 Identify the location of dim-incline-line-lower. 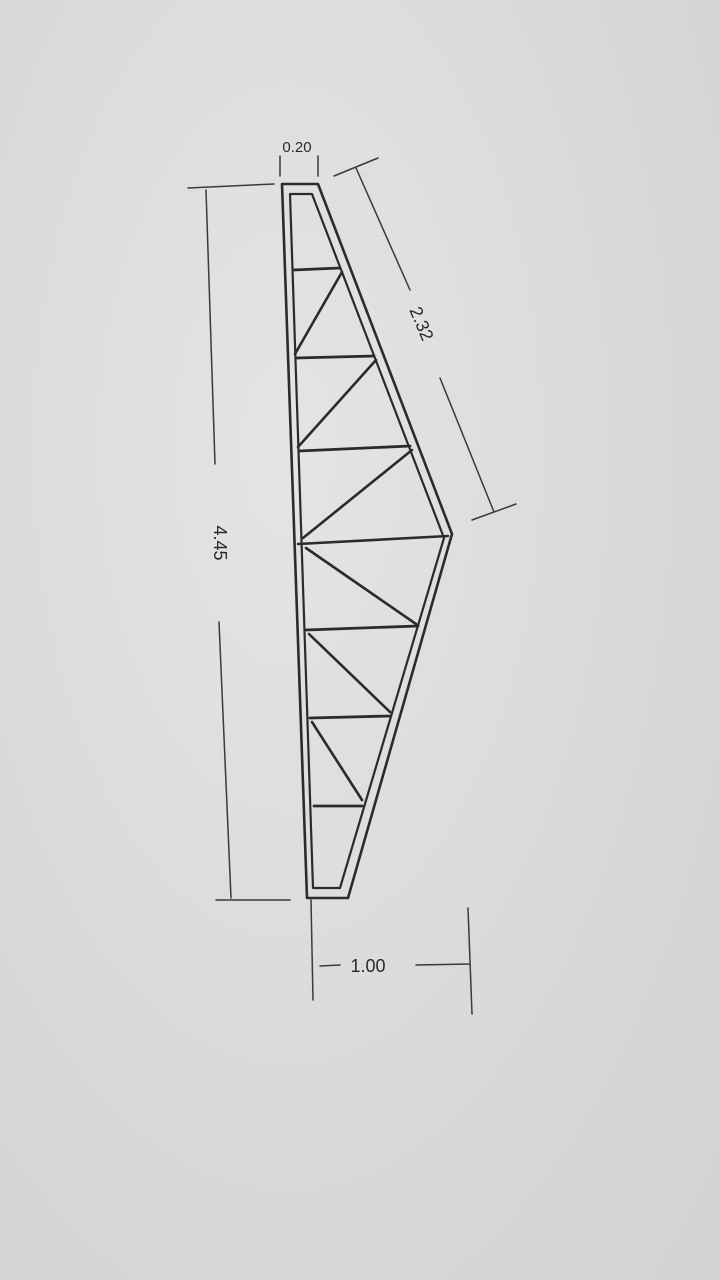
(467, 445).